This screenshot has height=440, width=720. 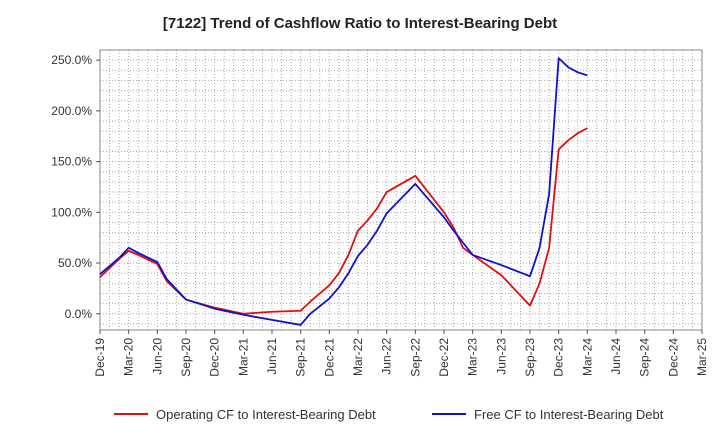 I want to click on x-tick-label: Mar-24, so click(x=587, y=357).